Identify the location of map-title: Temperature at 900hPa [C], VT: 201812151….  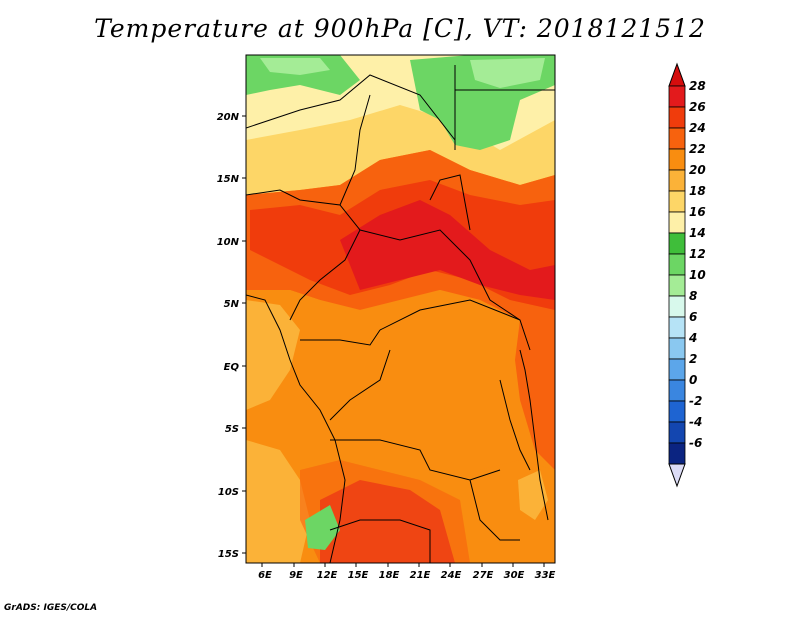
(400, 28).